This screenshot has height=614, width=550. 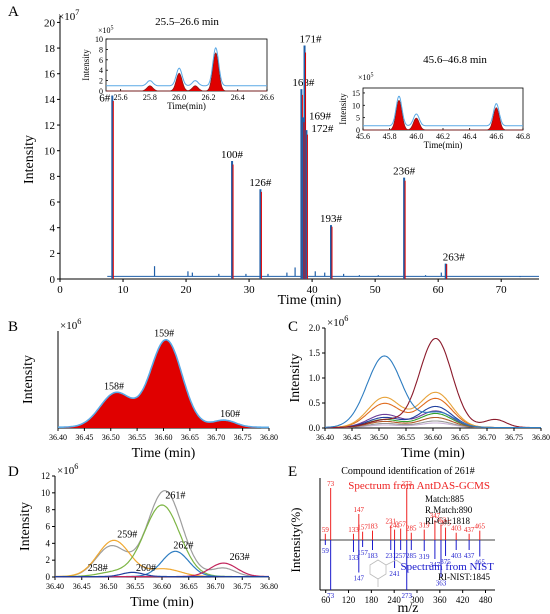 What do you see at coordinates (441, 520) in the screenshot?
I see `panel-e-top-peak-label: 363` at bounding box center [441, 520].